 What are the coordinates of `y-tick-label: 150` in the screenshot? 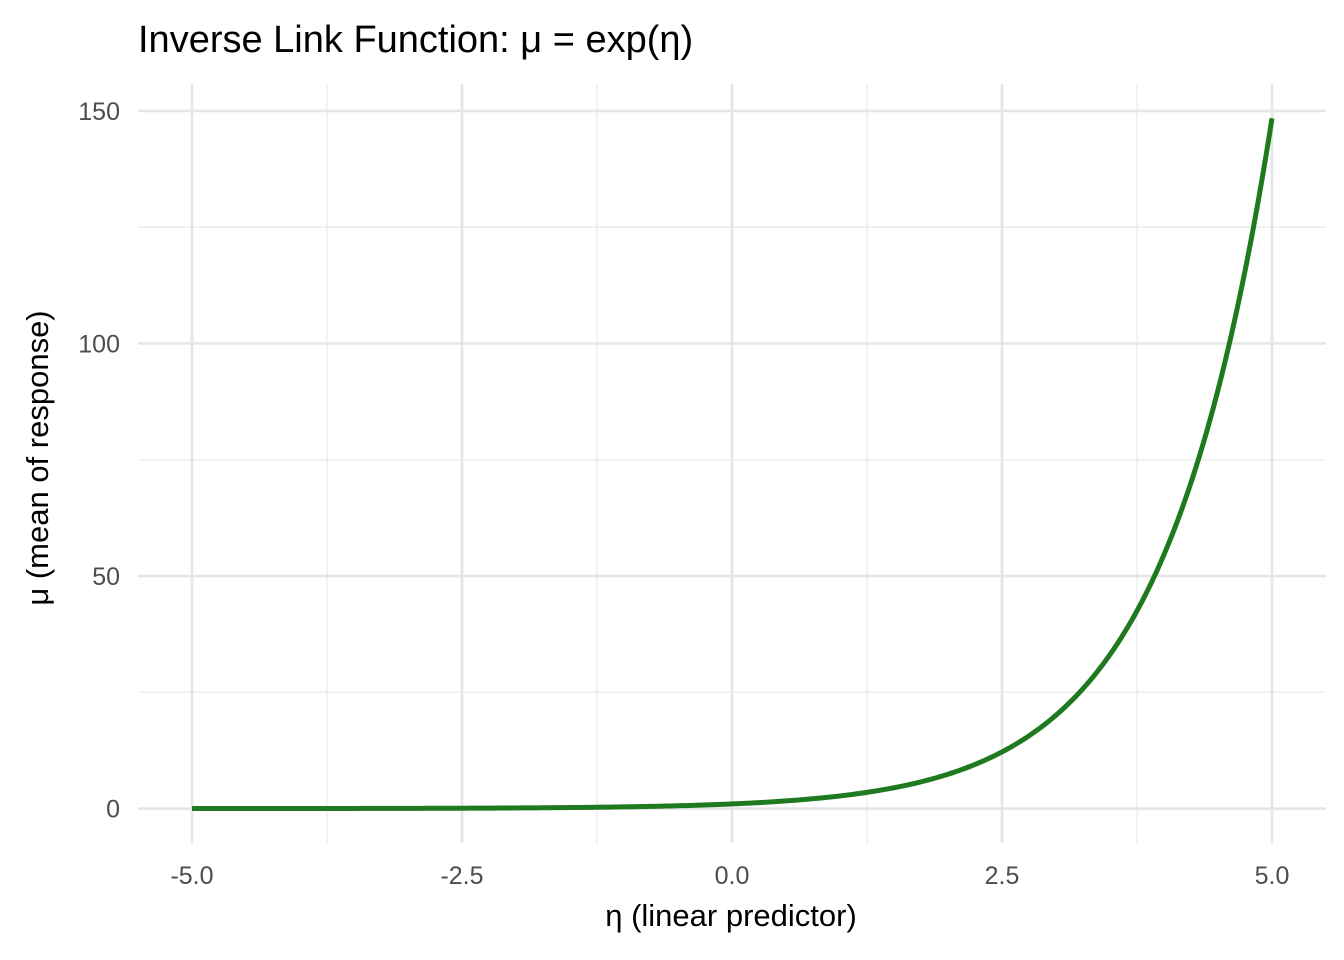 It's located at (99, 112).